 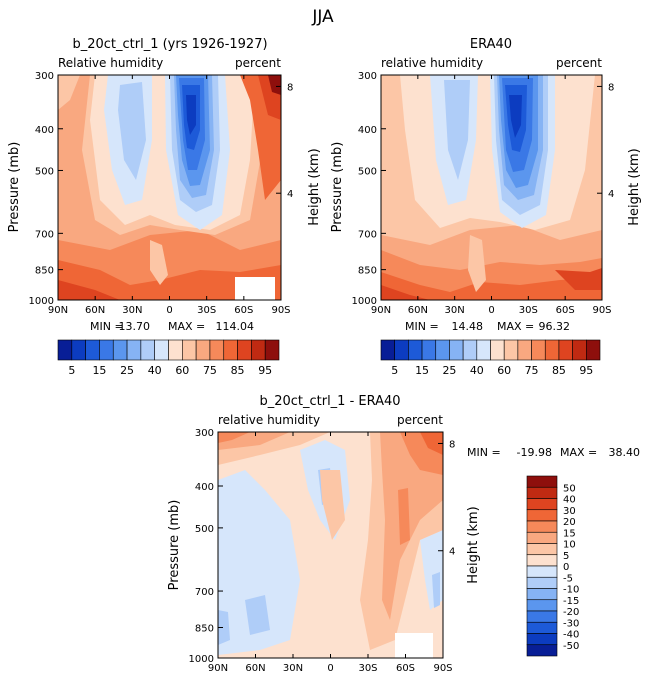 I want to click on panel-subtitle-right: percent, so click(x=258, y=63).